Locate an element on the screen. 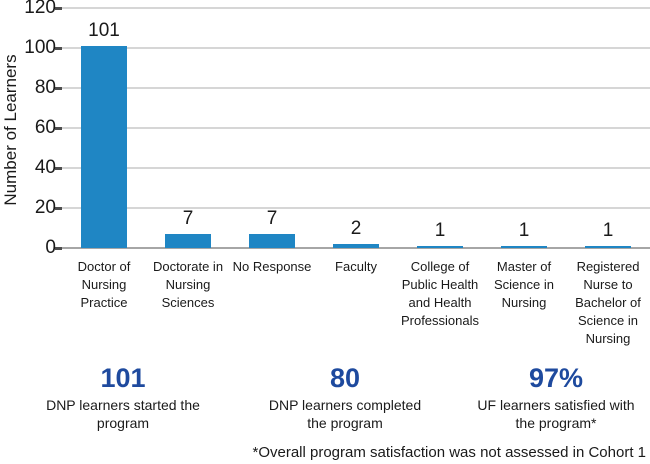 This screenshot has width=650, height=464. stat-dnp-started: 101 DNP learners started the program is located at coordinates (123, 397).